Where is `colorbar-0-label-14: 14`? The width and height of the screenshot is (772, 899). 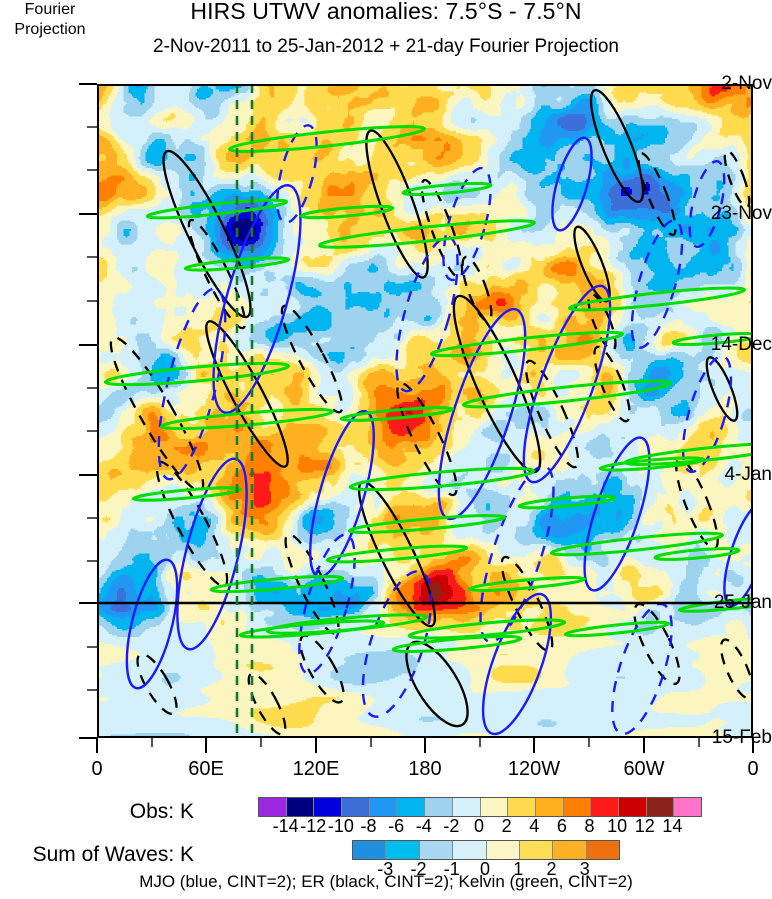 colorbar-0-label-14: 14 is located at coordinates (672, 826).